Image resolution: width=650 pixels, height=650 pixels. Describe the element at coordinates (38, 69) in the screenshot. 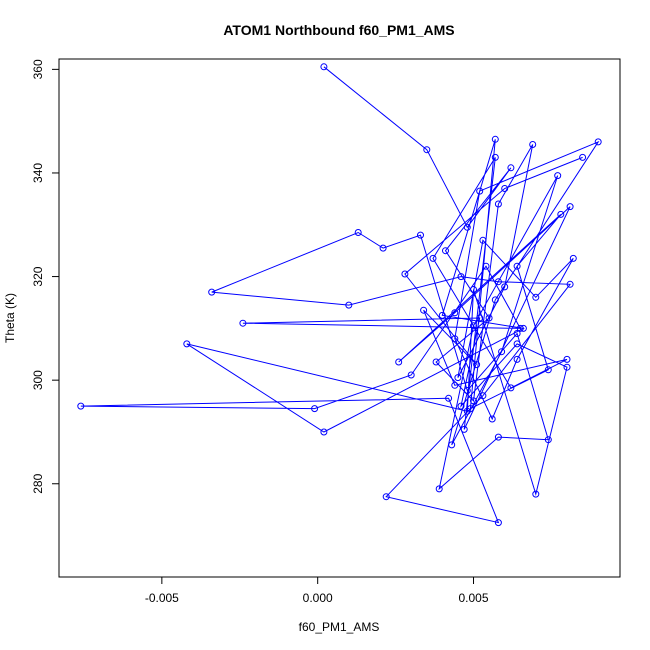

I see `y-tick-label: 360` at that location.